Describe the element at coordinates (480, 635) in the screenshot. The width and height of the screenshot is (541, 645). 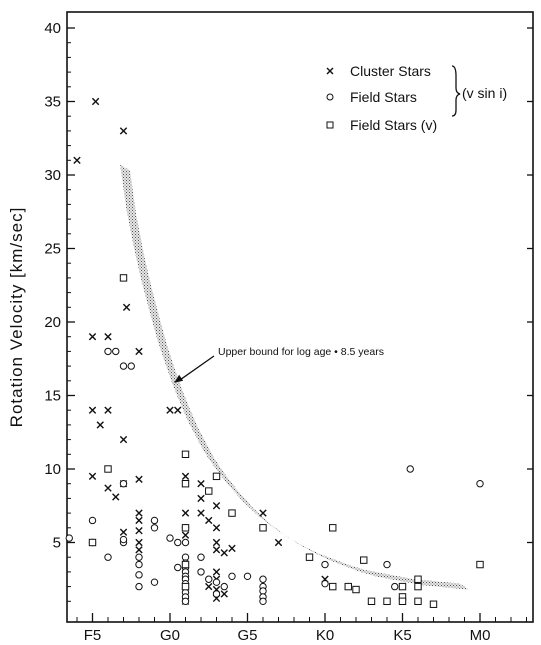
I see `x-tick-label: M0` at that location.